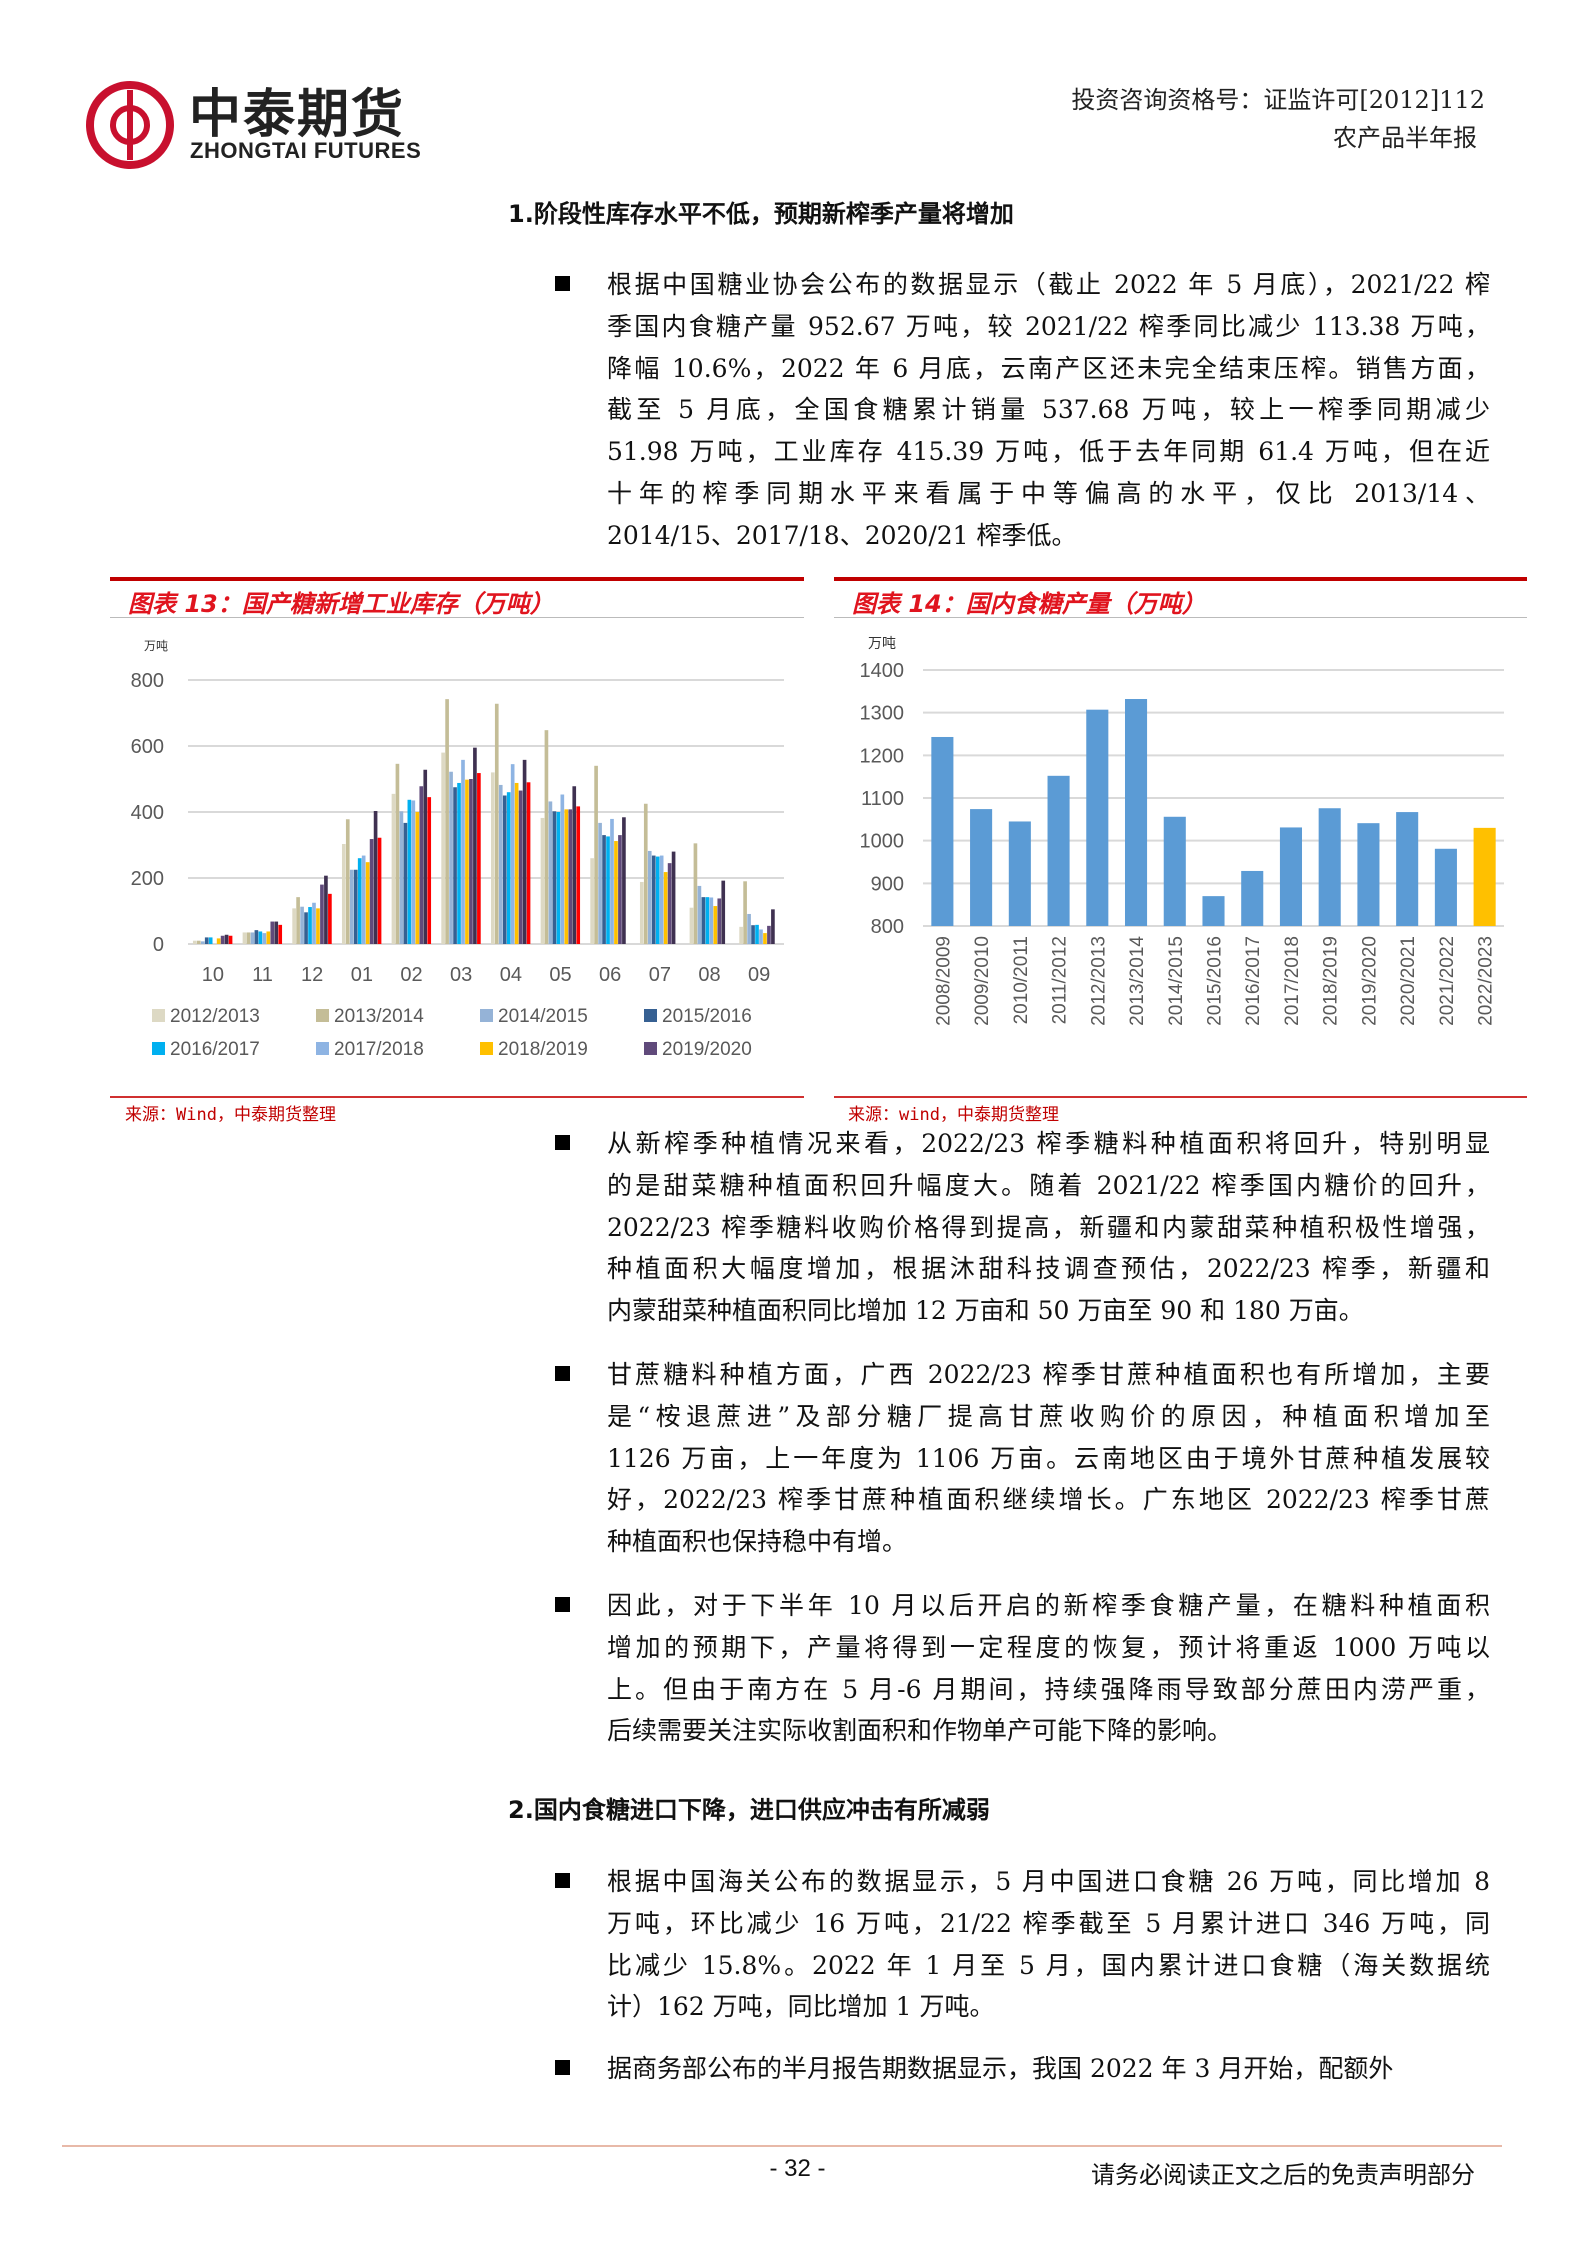  Describe the element at coordinates (1048, 1185) in the screenshot. I see `paragraph-line: 的是甜菜糖种植面积回升幅度大。随着 2021/22 榨季国内糖价的回升，` at that location.